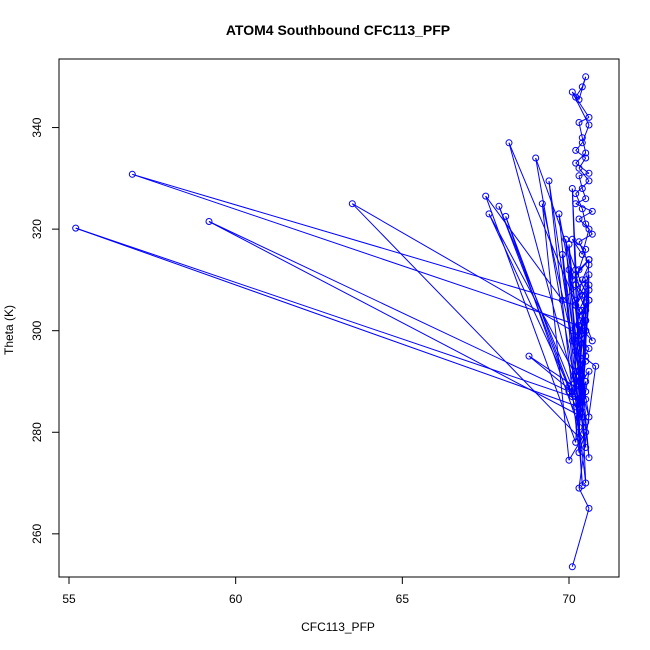  What do you see at coordinates (236, 599) in the screenshot?
I see `x-tick-label: 60` at bounding box center [236, 599].